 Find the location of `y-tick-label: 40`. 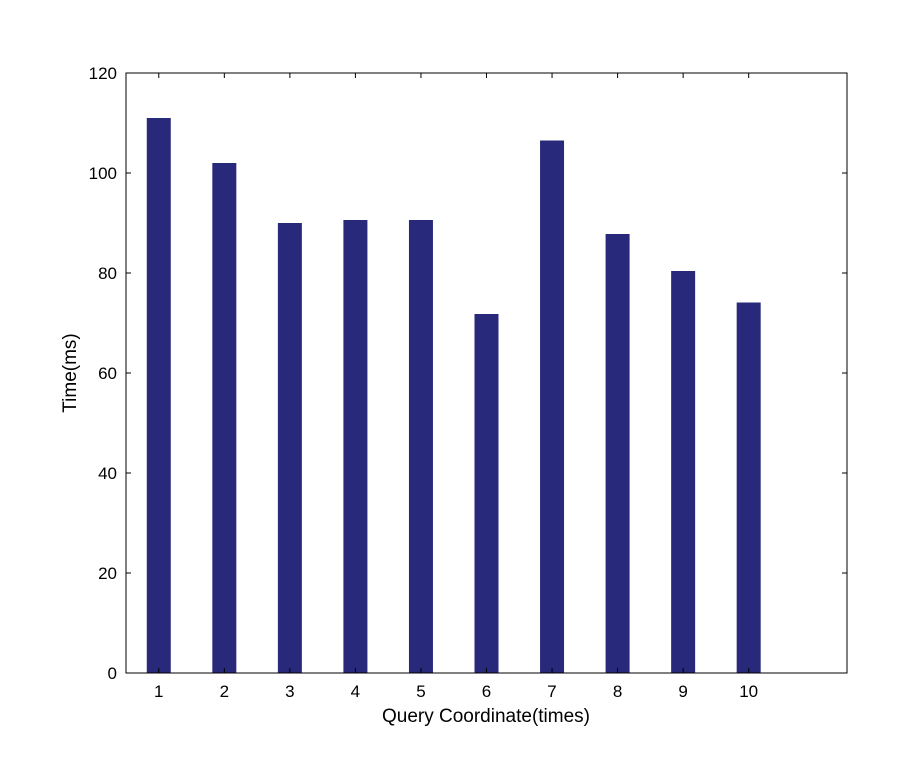

y-tick-label: 40 is located at coordinates (107, 473).